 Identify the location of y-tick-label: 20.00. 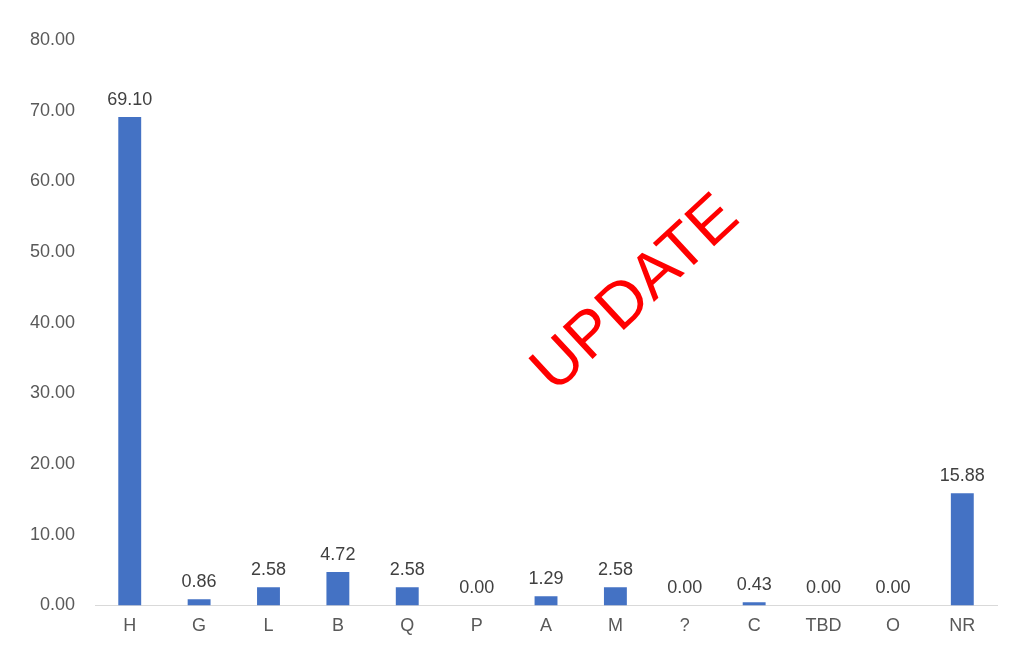
(53, 463).